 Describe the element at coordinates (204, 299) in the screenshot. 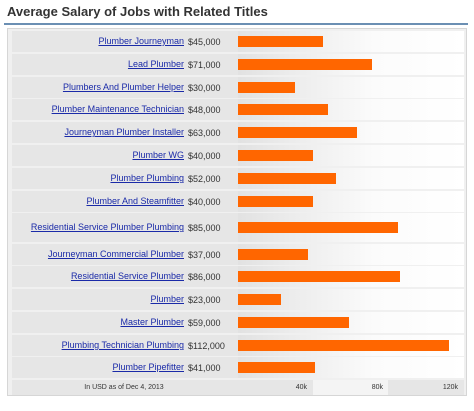

I see `salary-value: $23,000` at that location.